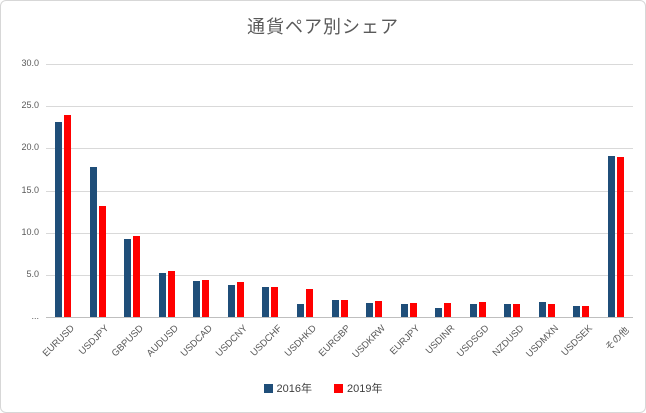  What do you see at coordinates (344, 308) in the screenshot?
I see `bar-2019年-EURGBP` at bounding box center [344, 308].